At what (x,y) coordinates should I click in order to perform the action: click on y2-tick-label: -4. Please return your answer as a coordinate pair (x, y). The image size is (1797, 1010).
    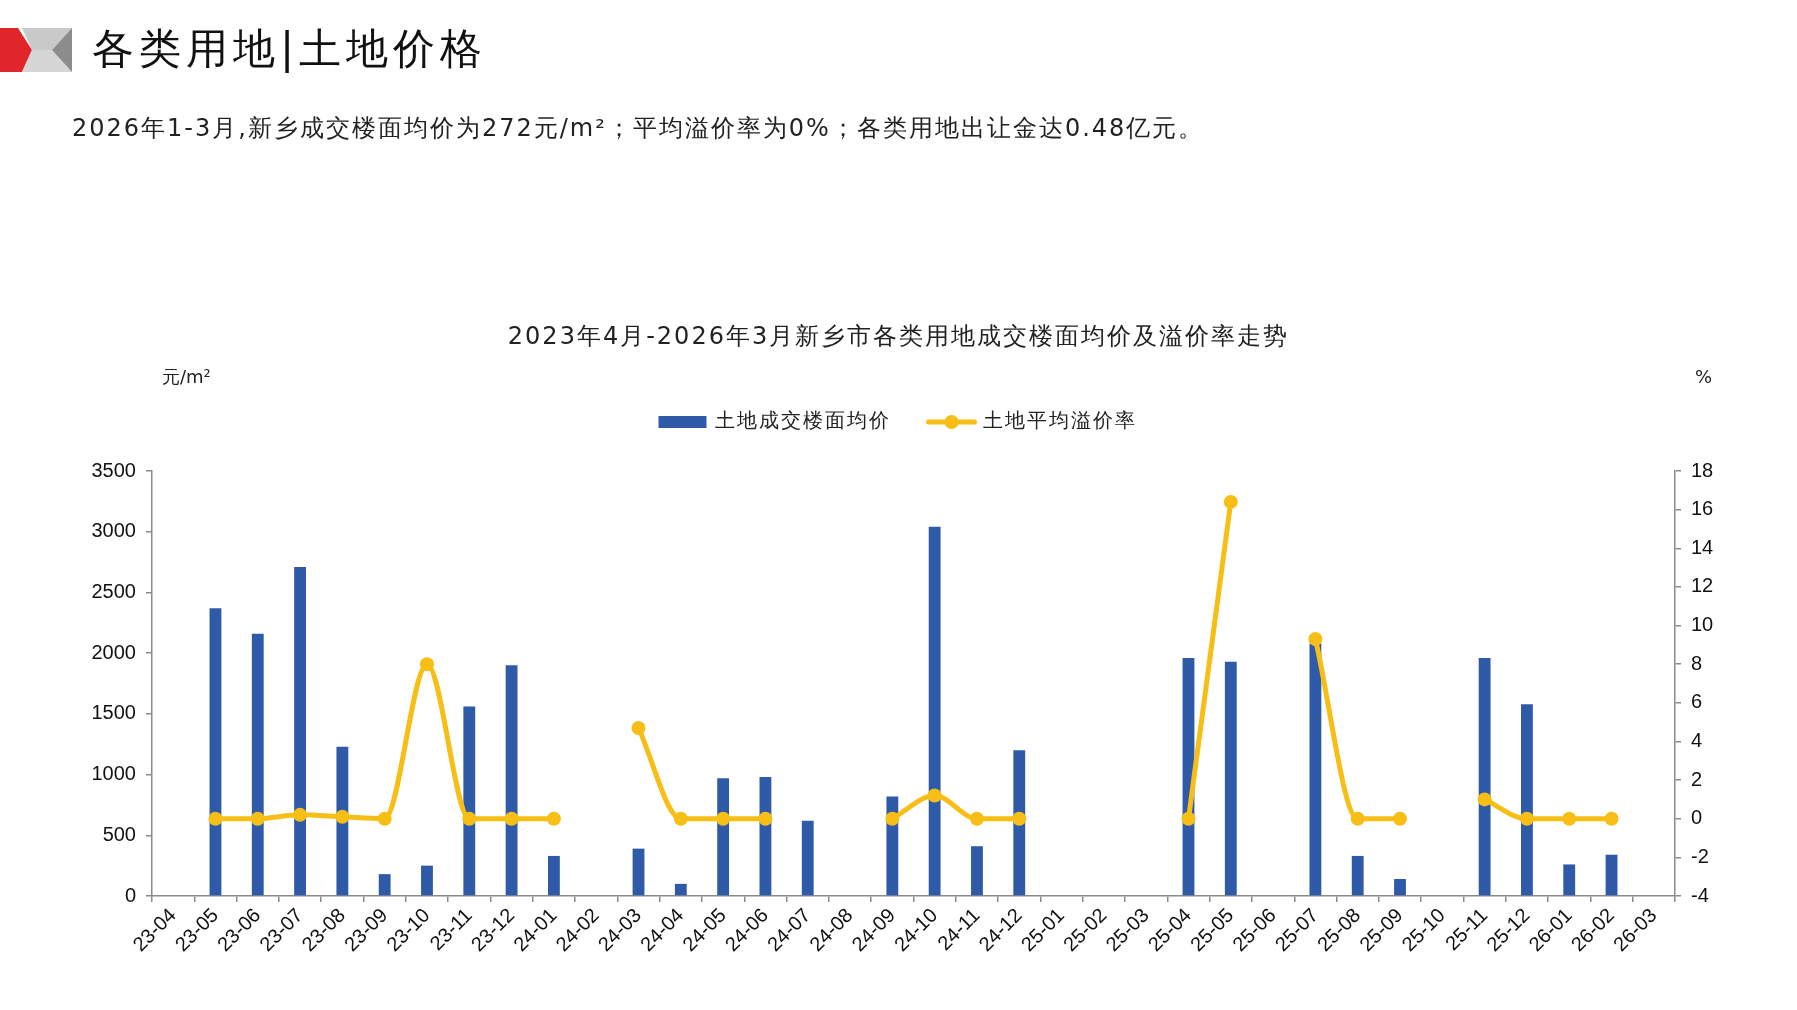
    Looking at the image, I should click on (1700, 894).